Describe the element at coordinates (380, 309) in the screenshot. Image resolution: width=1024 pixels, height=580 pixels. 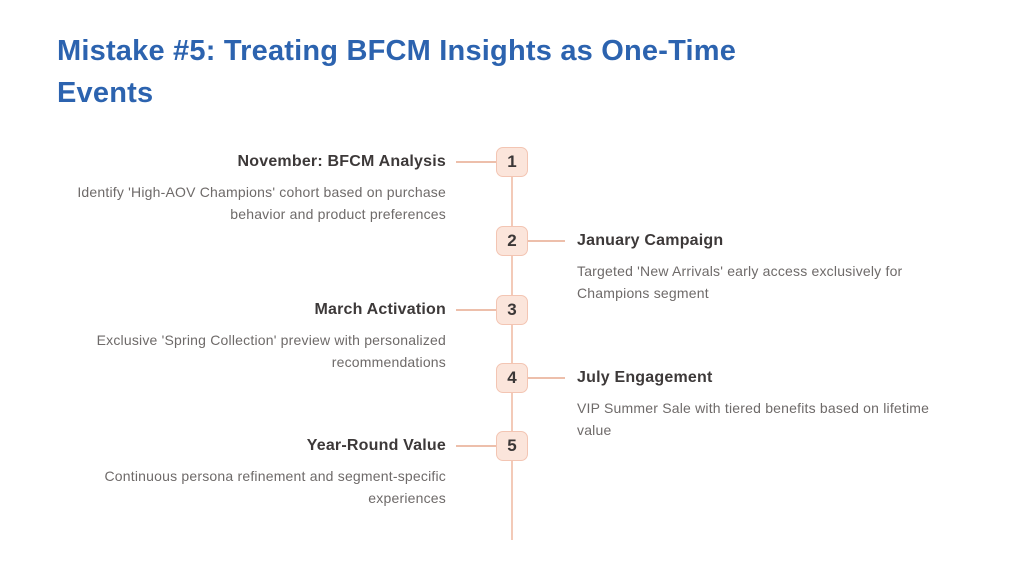
I see `timeline-item-heading: March Activation` at that location.